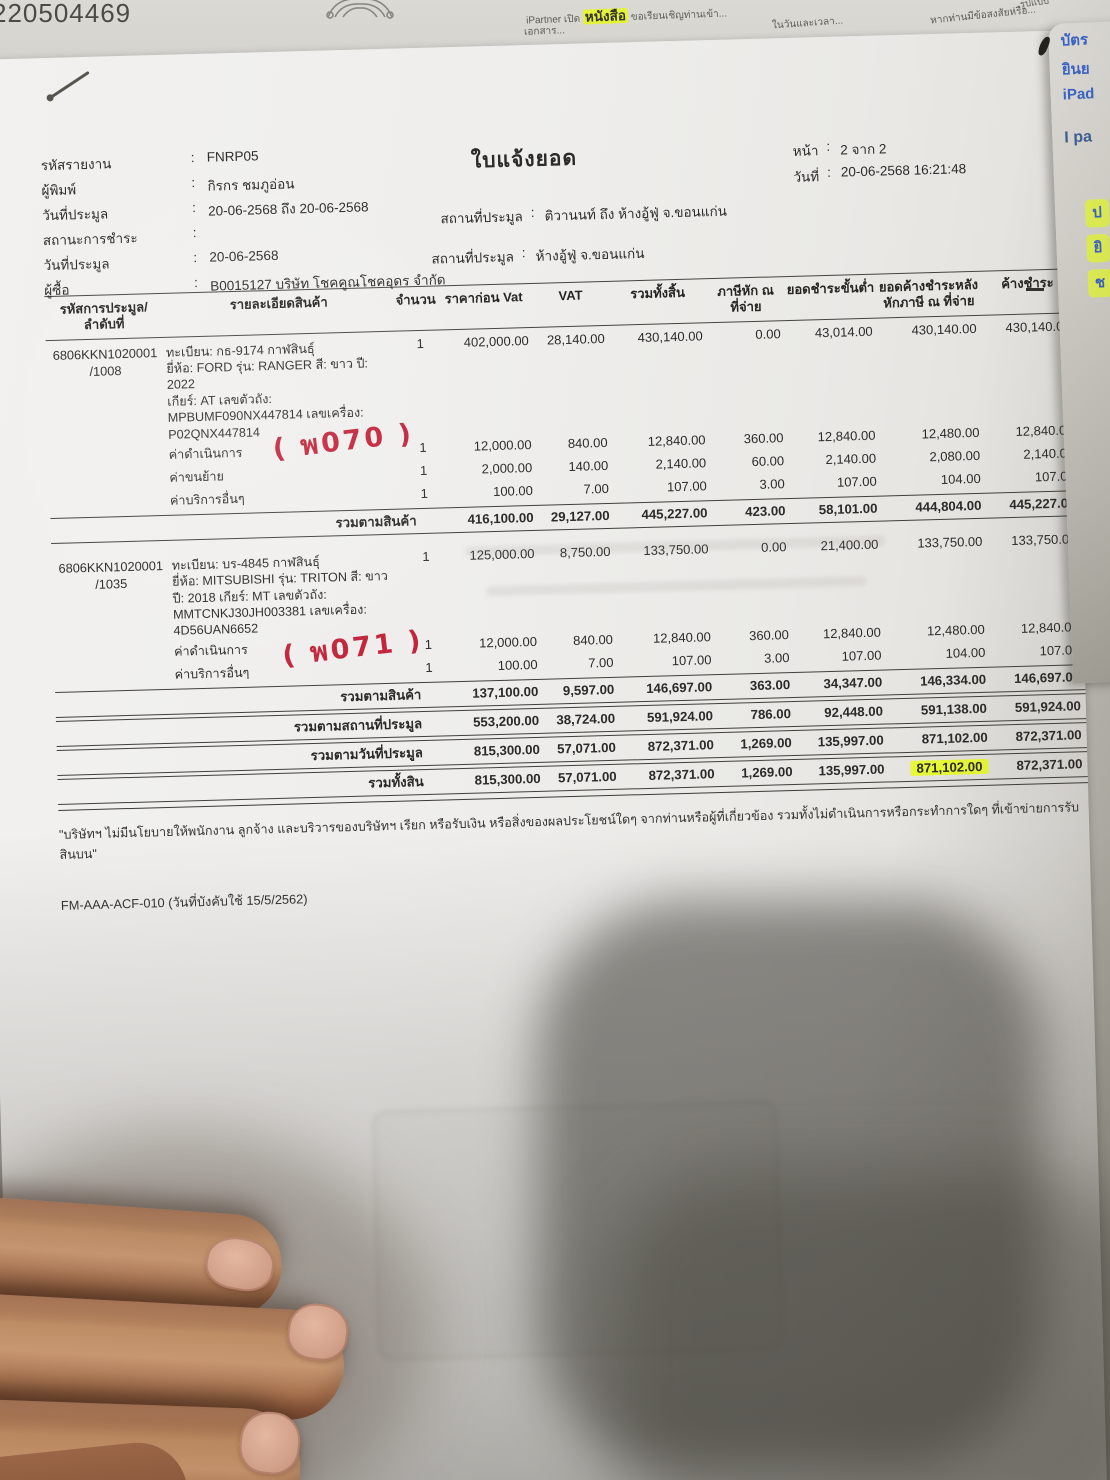  I want to click on amount-cell: 57,071.00, so click(583, 777).